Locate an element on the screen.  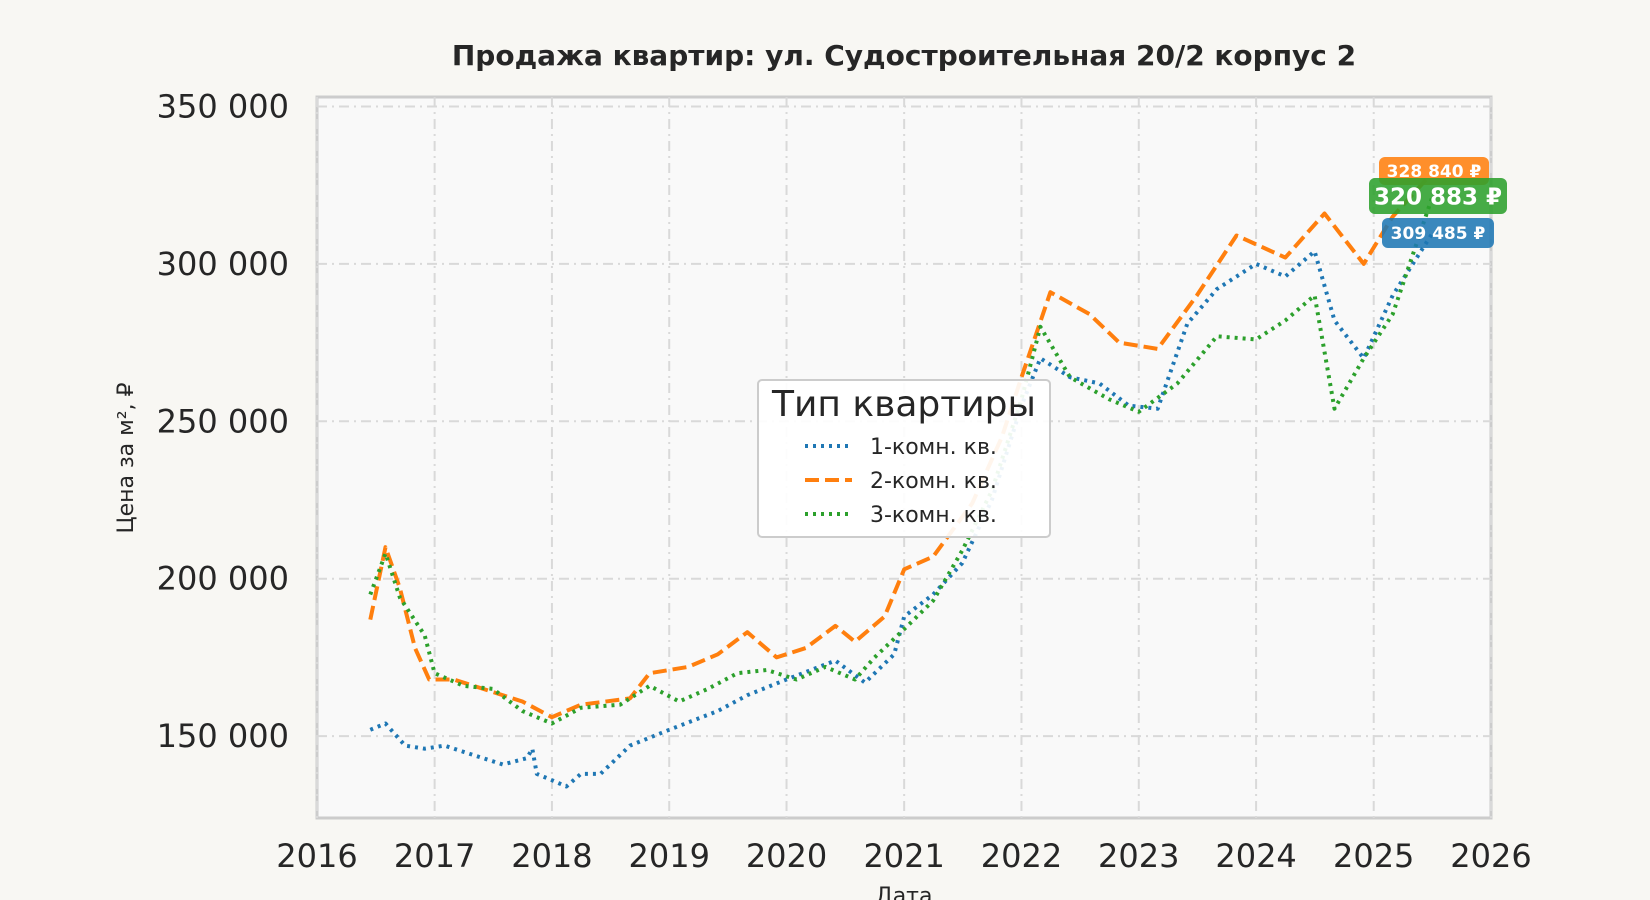
legend-box is located at coordinates (904, 458).